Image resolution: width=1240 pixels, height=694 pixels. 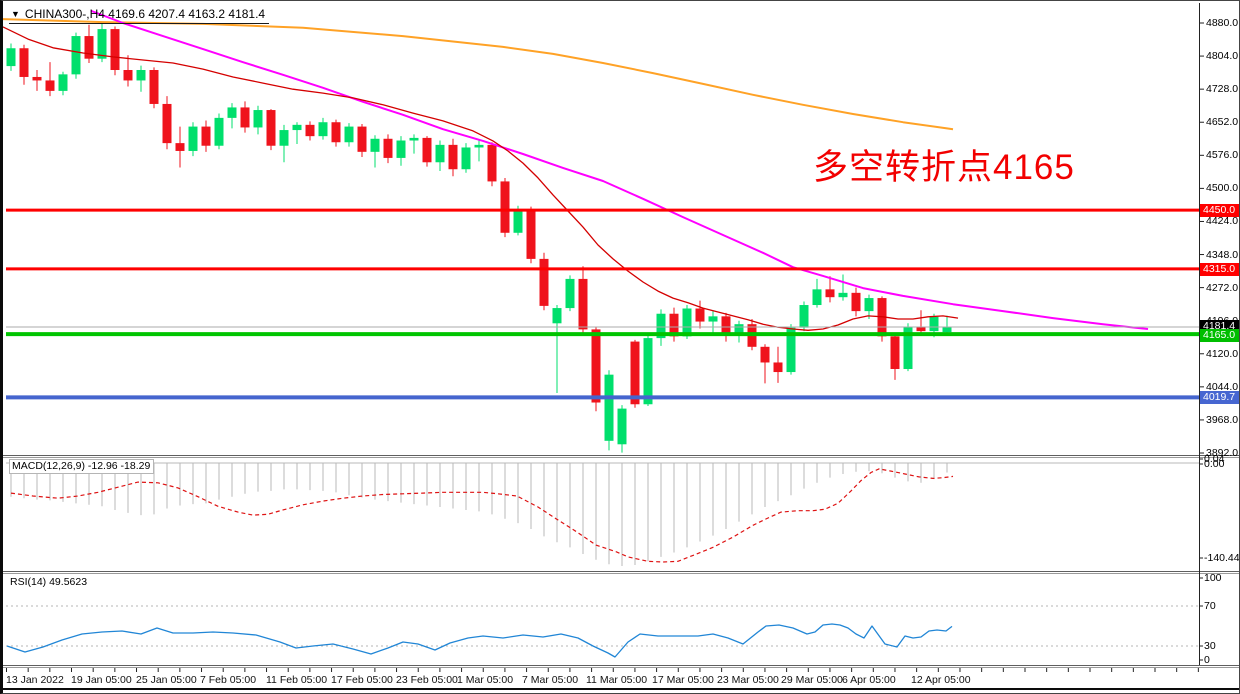 I want to click on macd-axis-label: 0.04, so click(x=1214, y=459).